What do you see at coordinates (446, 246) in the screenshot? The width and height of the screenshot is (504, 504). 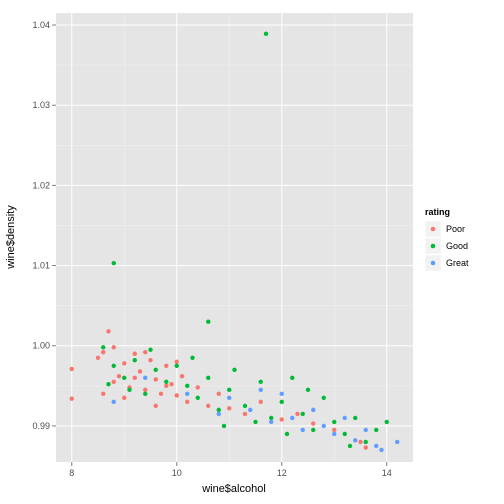 I see `legend-entries: Poor Good Great` at bounding box center [446, 246].